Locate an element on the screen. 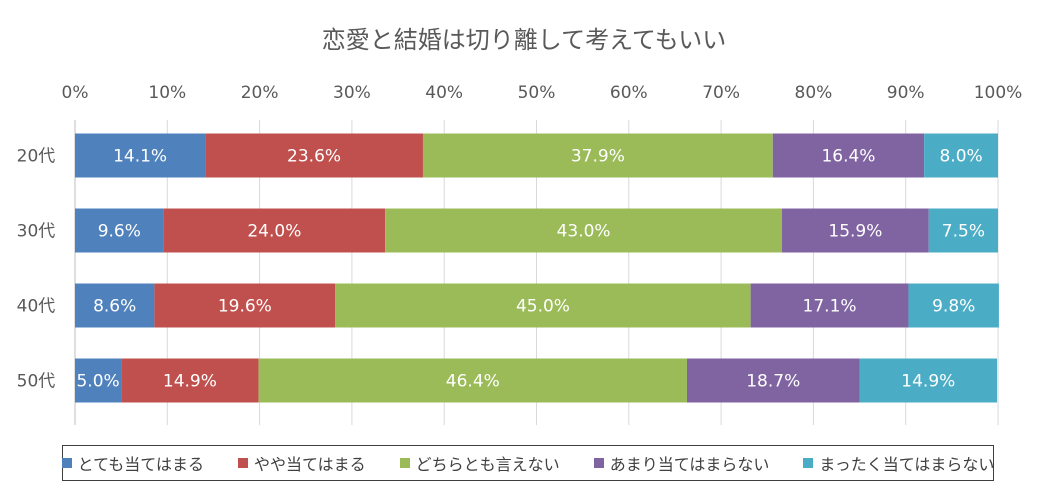  x-tick-label: 20% is located at coordinates (260, 93).